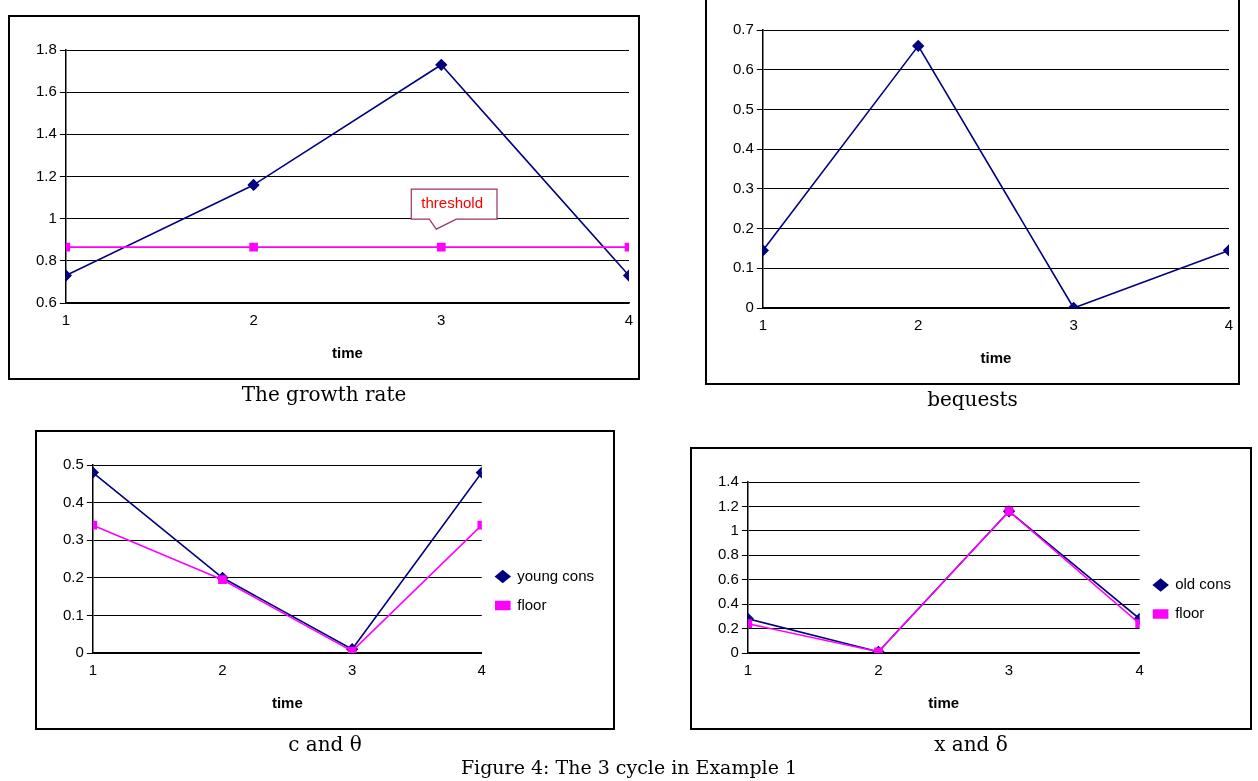 The image size is (1258, 781). What do you see at coordinates (556, 575) in the screenshot?
I see `legend-label: young cons` at bounding box center [556, 575].